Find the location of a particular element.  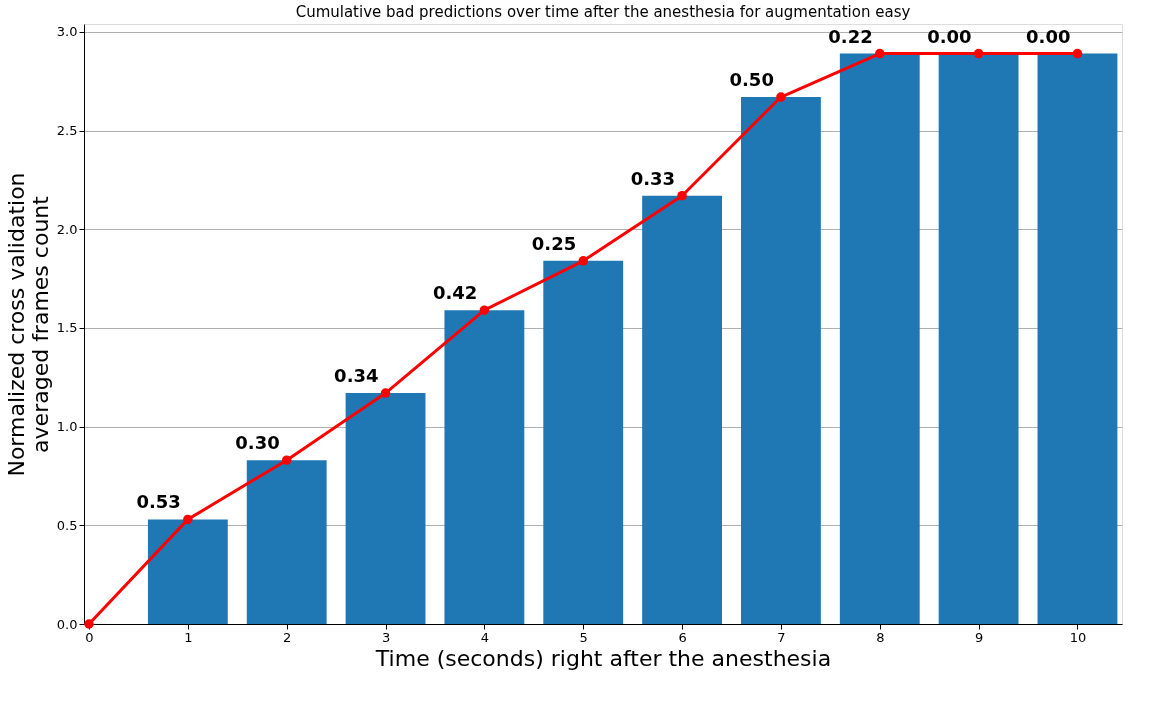

annotation: 0.50 is located at coordinates (751, 80).